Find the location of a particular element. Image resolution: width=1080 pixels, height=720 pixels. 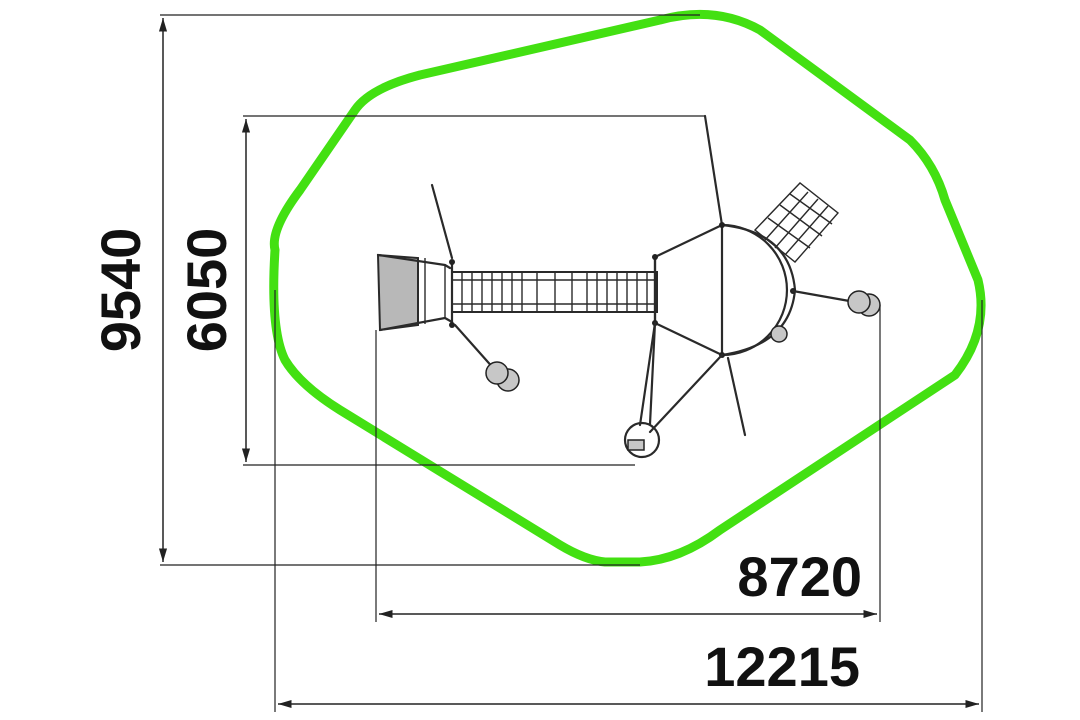

slide is located at coordinates (415, 292).